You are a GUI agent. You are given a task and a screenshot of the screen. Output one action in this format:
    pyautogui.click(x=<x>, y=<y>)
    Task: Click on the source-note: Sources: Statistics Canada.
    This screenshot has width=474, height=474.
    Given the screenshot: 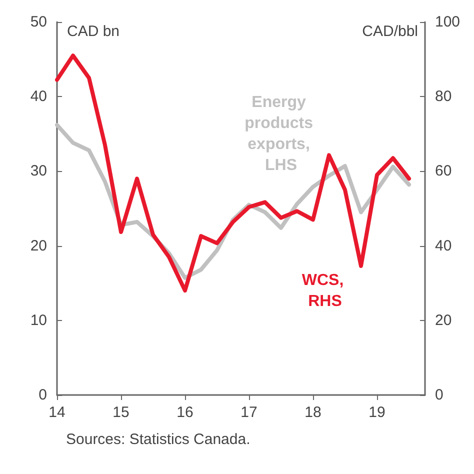 What is the action you would take?
    pyautogui.click(x=158, y=439)
    